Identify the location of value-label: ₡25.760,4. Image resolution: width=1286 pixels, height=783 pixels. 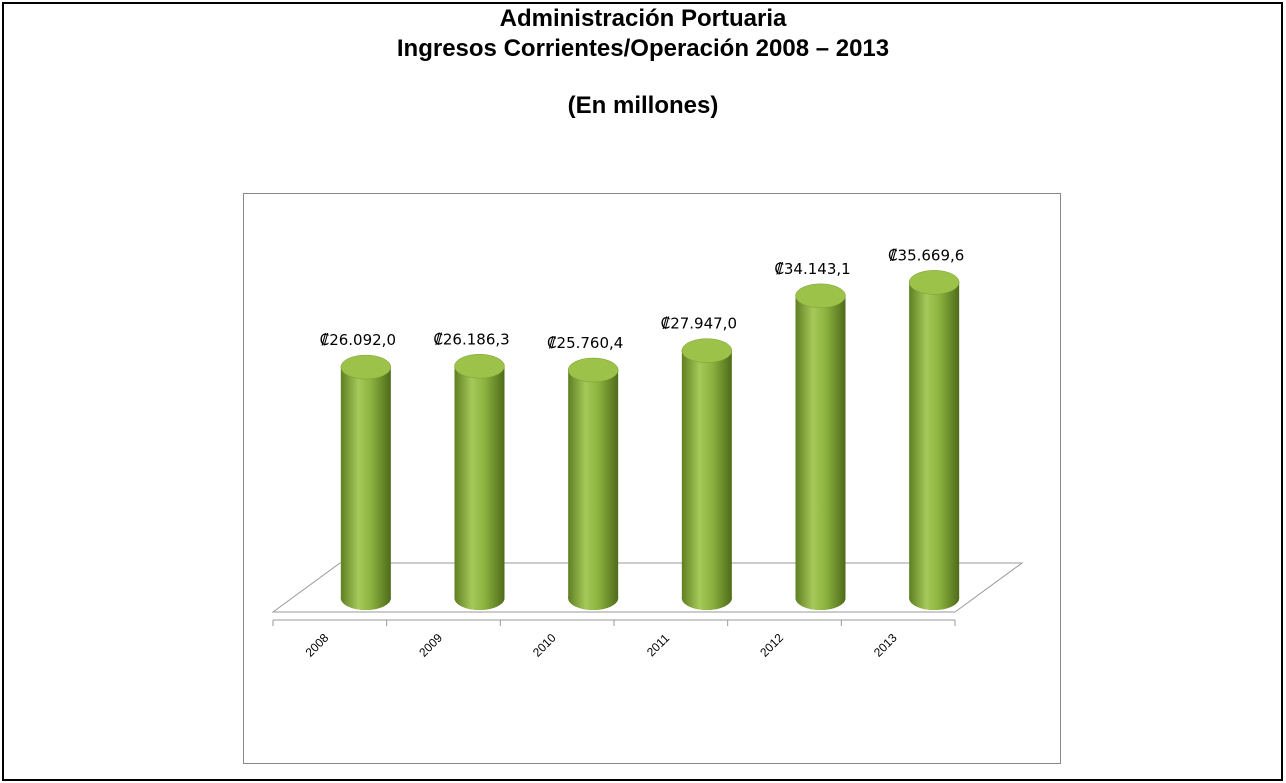
(585, 343).